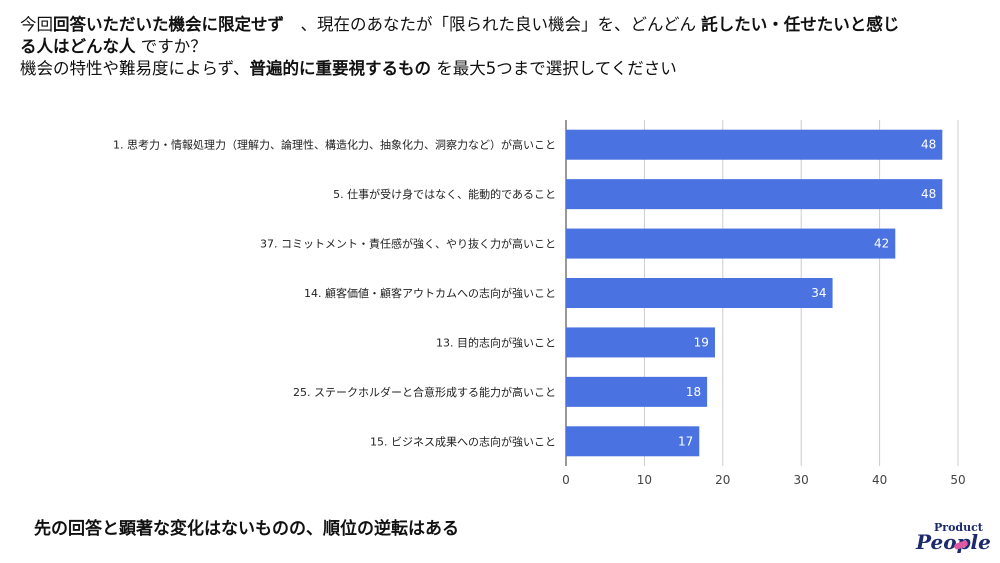 Image resolution: width=1000 pixels, height=563 pixels. I want to click on data-label: 42, so click(881, 244).